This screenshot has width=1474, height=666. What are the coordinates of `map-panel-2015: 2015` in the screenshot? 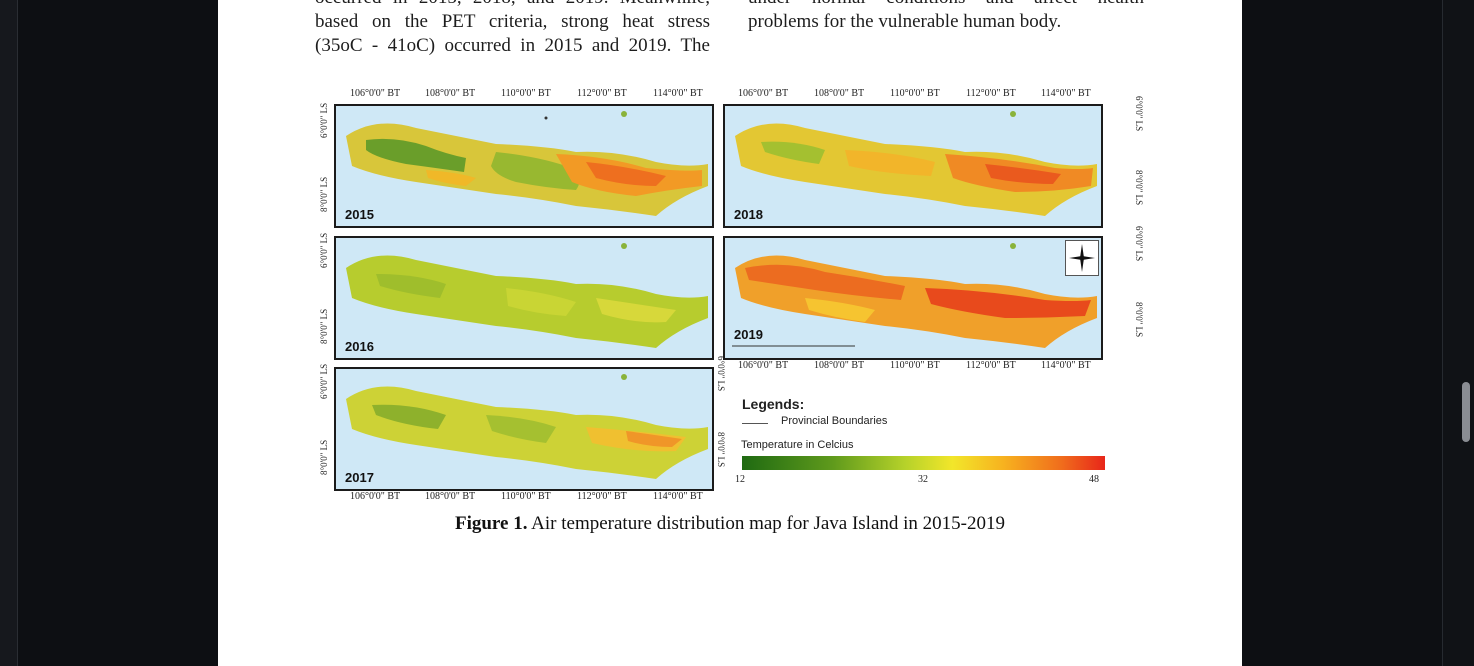 It's located at (524, 166).